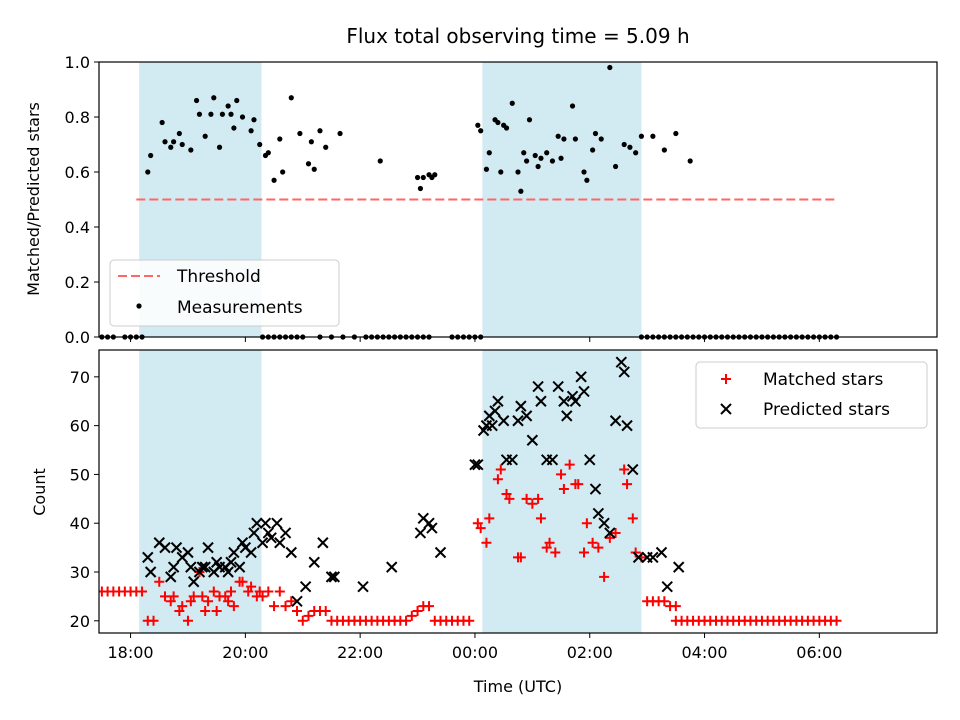  Describe the element at coordinates (77, 337) in the screenshot. I see `y-tick-label: 0.0` at that location.